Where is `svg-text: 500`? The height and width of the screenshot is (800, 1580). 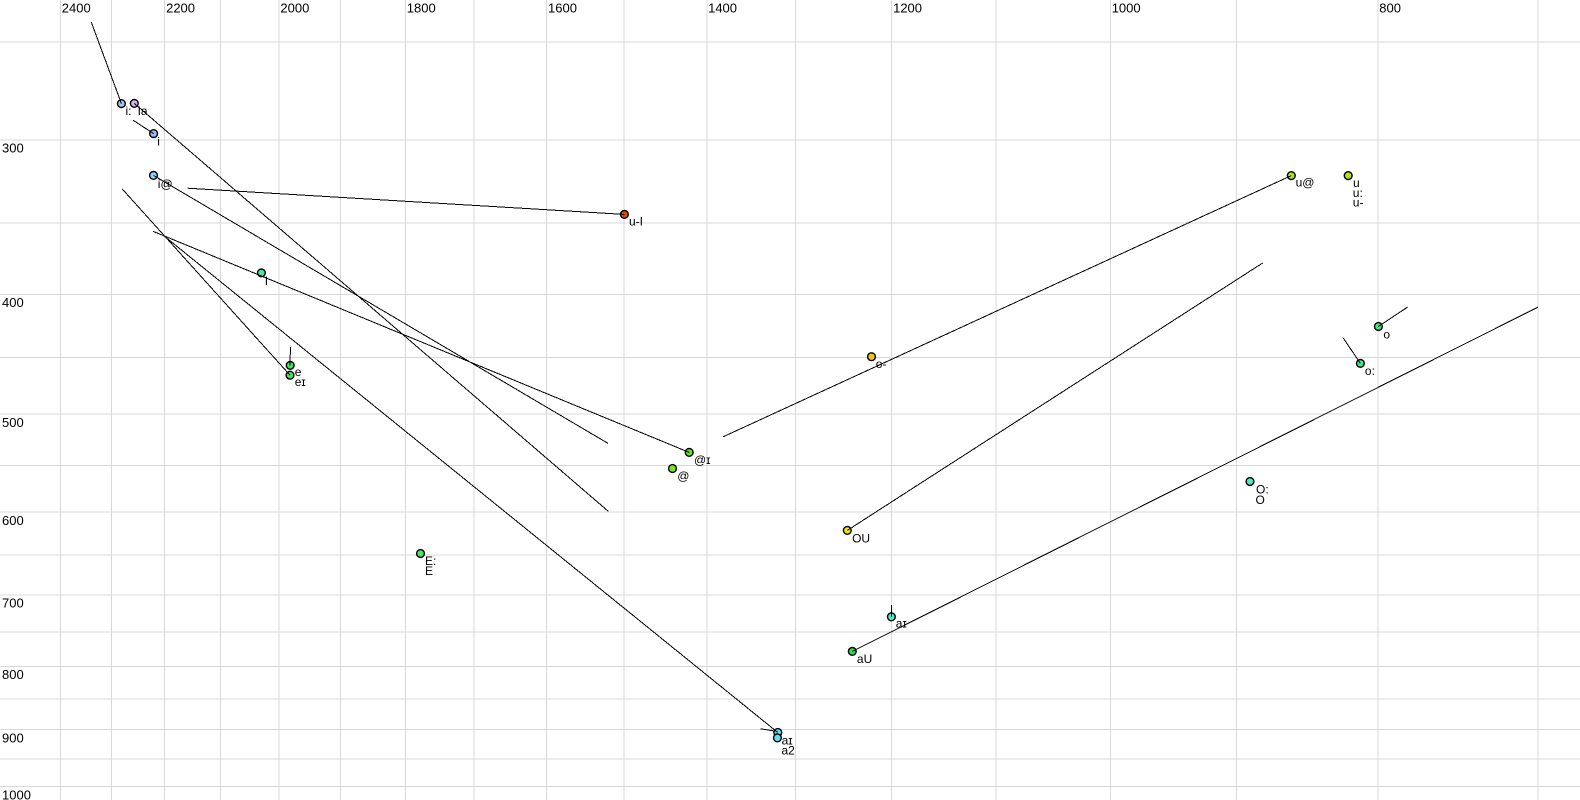
svg-text: 500 is located at coordinates (13, 422).